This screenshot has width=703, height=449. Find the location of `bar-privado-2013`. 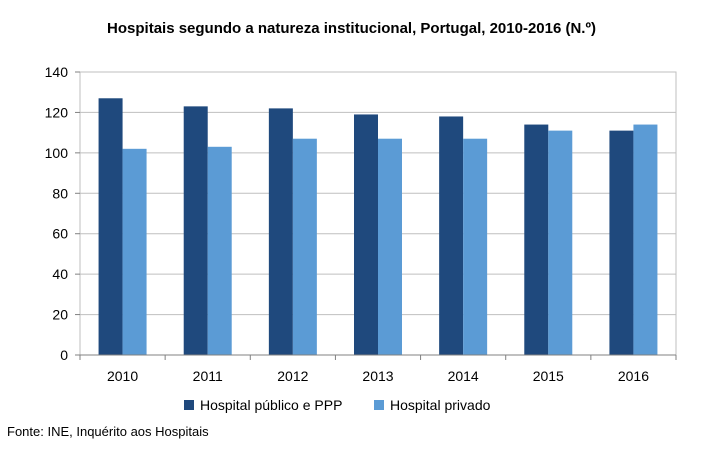

bar-privado-2013 is located at coordinates (390, 246).